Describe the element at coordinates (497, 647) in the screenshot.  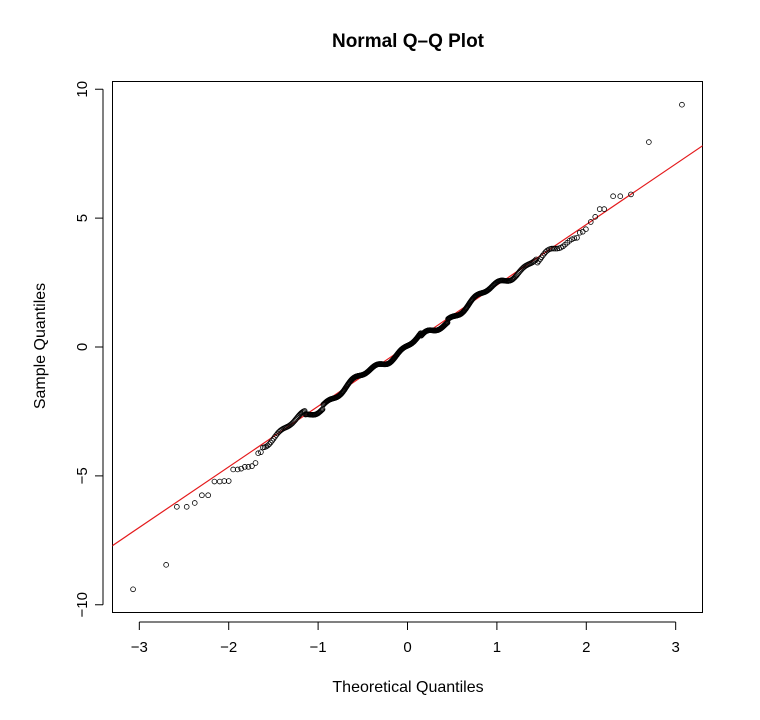
I see `x-tick-label: 1` at that location.